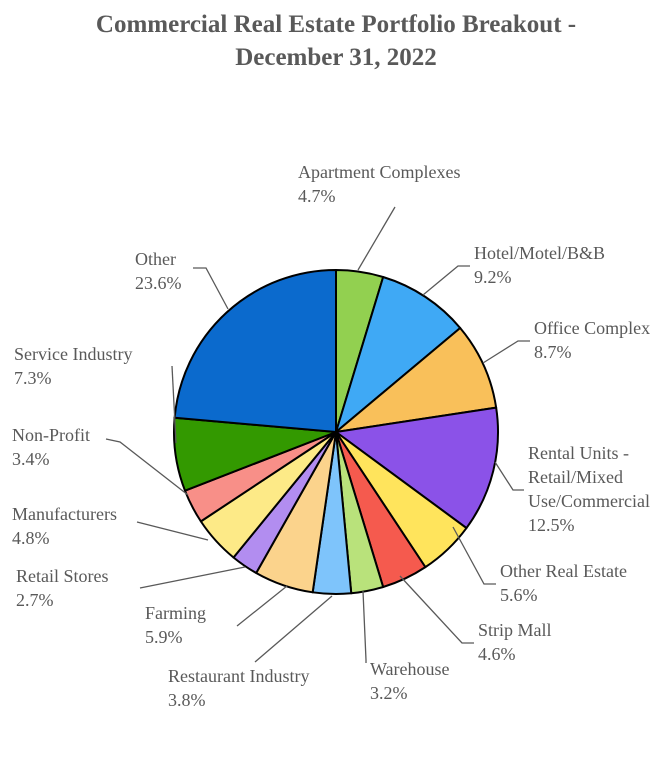 This screenshot has width=672, height=768. I want to click on data-label-percent: 4.7%, so click(317, 196).